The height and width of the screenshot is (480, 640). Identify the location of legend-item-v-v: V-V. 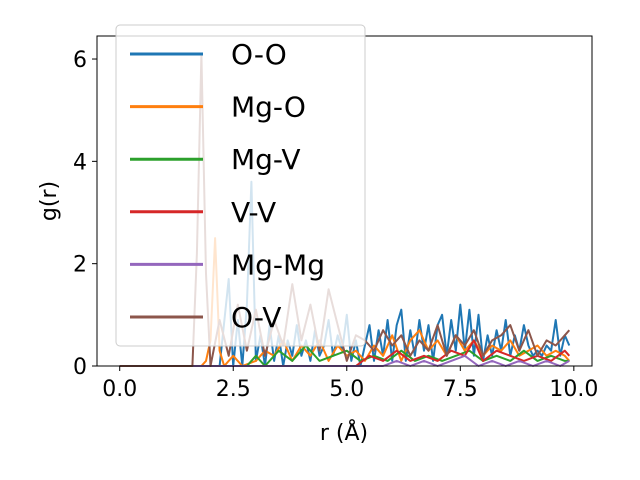
(203, 212).